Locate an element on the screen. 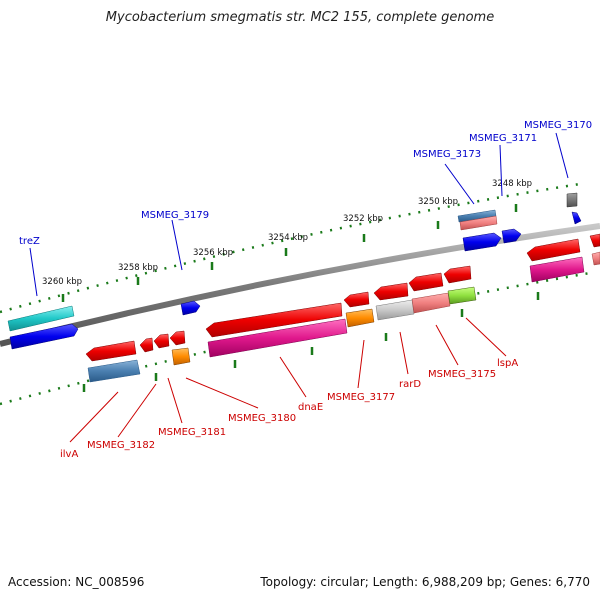  label-lspA: lspA is located at coordinates (507, 363).